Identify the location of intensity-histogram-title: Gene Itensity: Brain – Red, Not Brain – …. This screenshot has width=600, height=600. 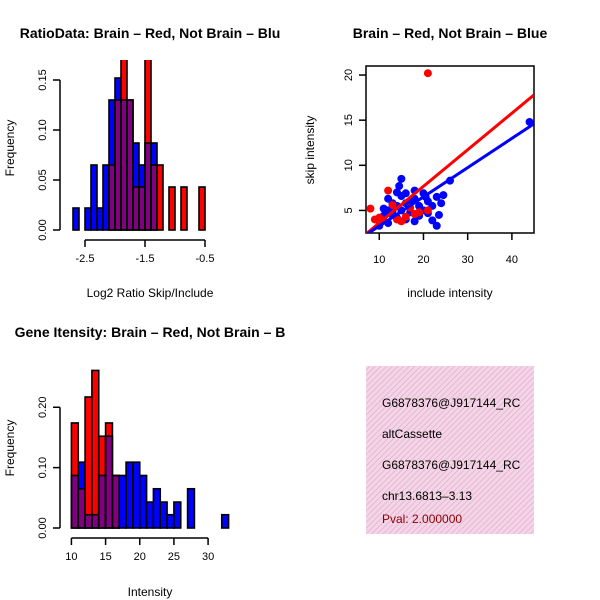
(150, 332).